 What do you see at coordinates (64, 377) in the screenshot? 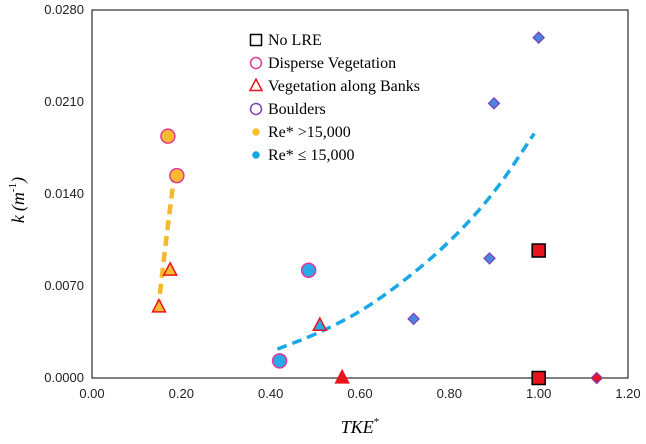
I see `y-tick-label: 0.0000` at bounding box center [64, 377].